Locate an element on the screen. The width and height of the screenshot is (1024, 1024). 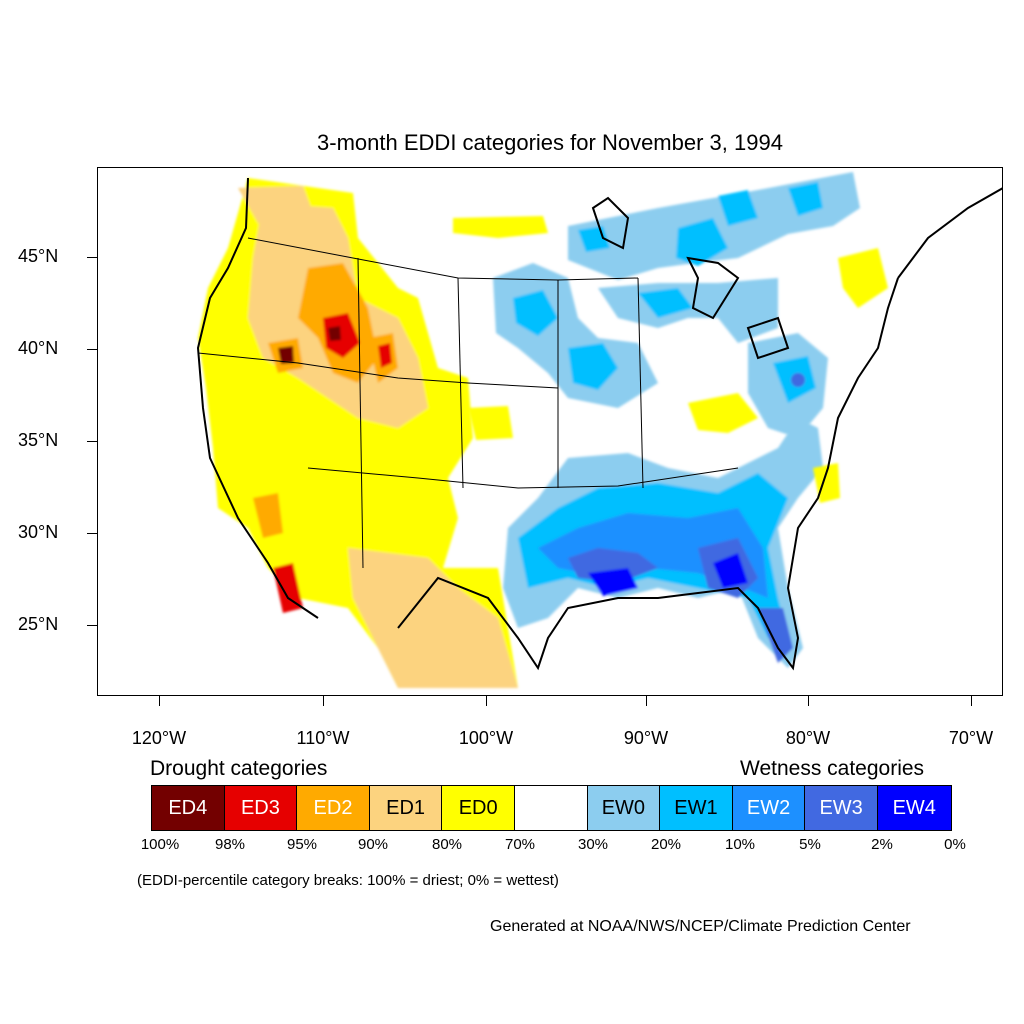
legend-cell-ed3: ED3 is located at coordinates (261, 808).